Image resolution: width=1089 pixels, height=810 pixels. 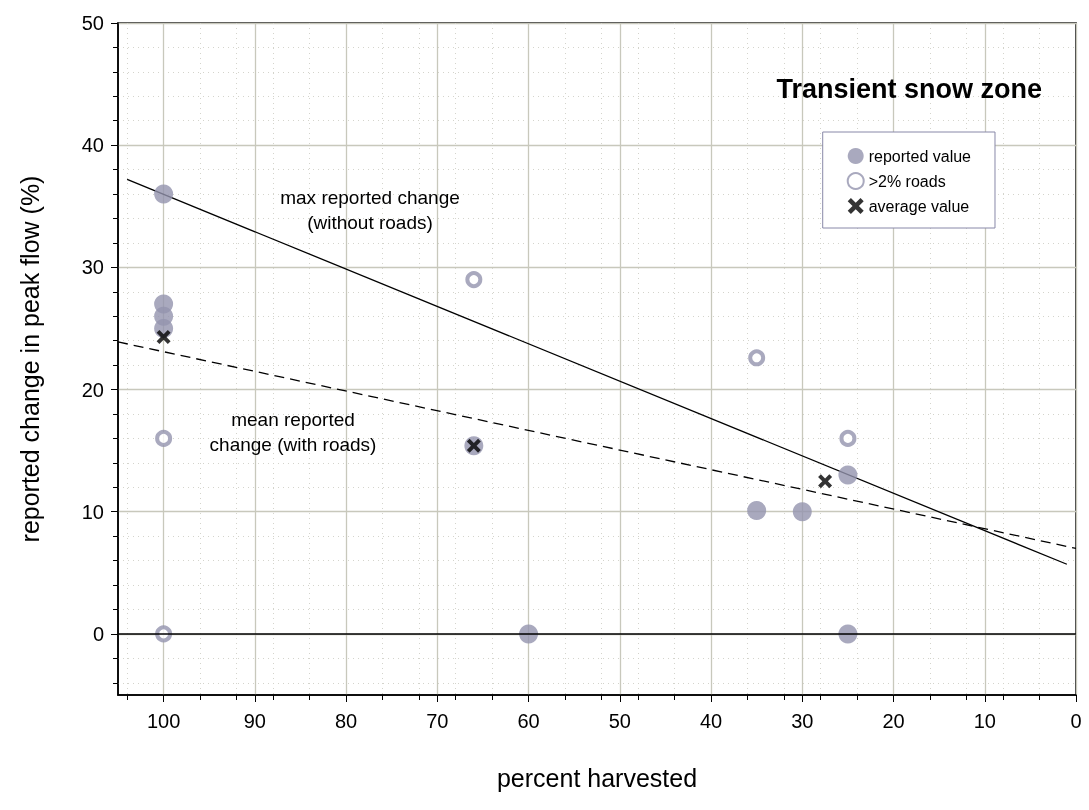 I want to click on y-tick-label: 20, so click(x=92, y=389).